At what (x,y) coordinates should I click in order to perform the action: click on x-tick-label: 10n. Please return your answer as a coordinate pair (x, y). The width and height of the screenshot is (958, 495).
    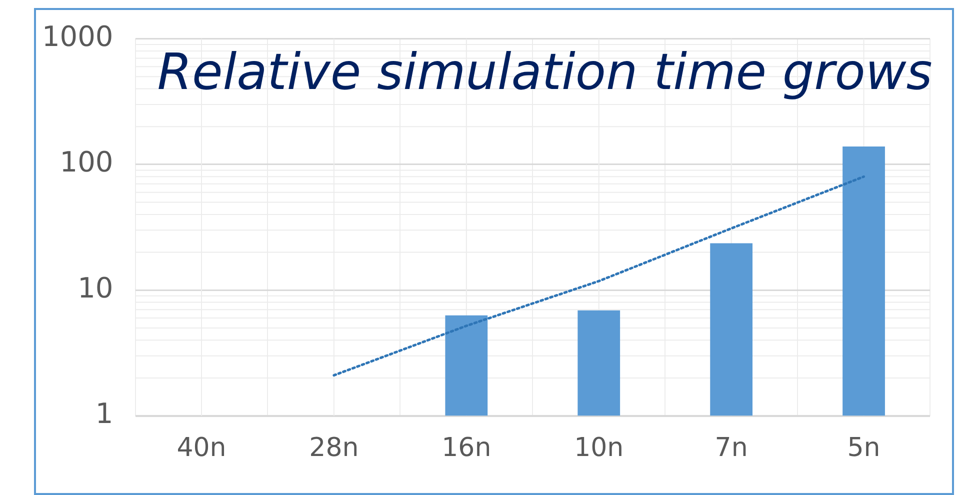
    Looking at the image, I should click on (599, 448).